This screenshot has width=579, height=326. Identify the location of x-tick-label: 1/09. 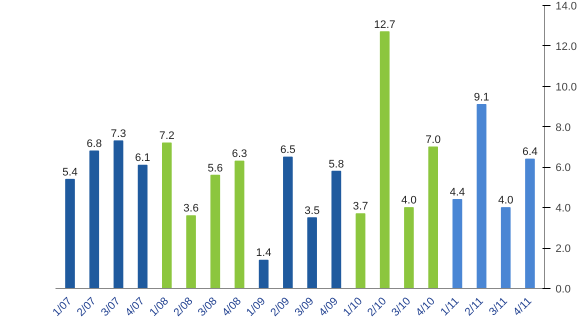
(256, 307).